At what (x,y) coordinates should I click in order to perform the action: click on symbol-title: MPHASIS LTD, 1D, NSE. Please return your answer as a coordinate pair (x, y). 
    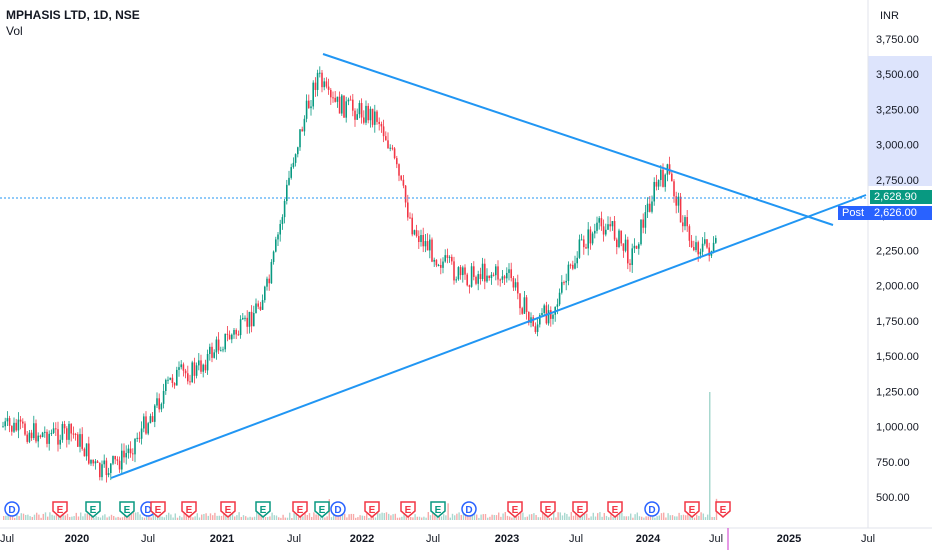
    Looking at the image, I should click on (73, 15).